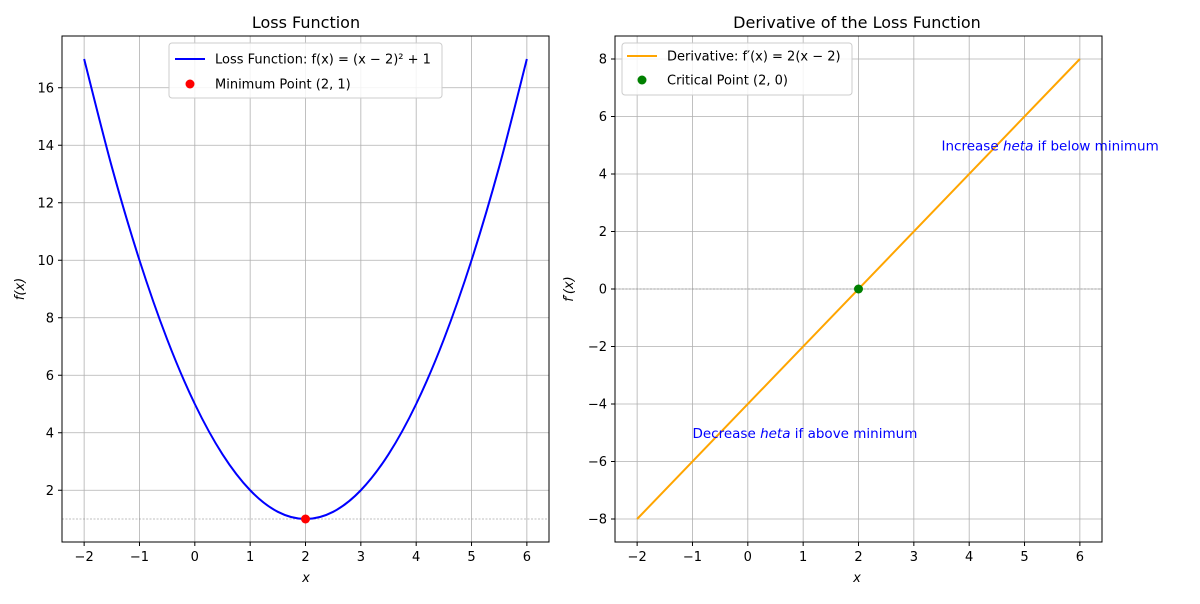  I want to click on y-axis-ticks: −8 −6 −4 −2 0 2 4 6 8, so click(601, 290).